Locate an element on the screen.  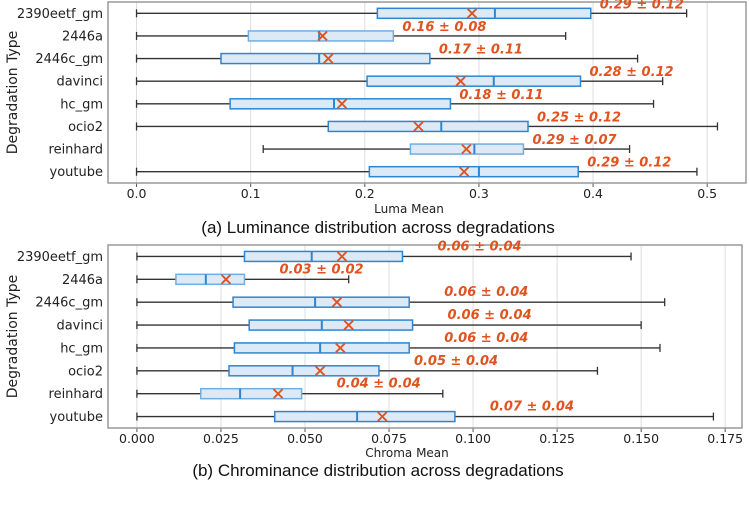
x-tick-label: 0.025 is located at coordinates (221, 438).